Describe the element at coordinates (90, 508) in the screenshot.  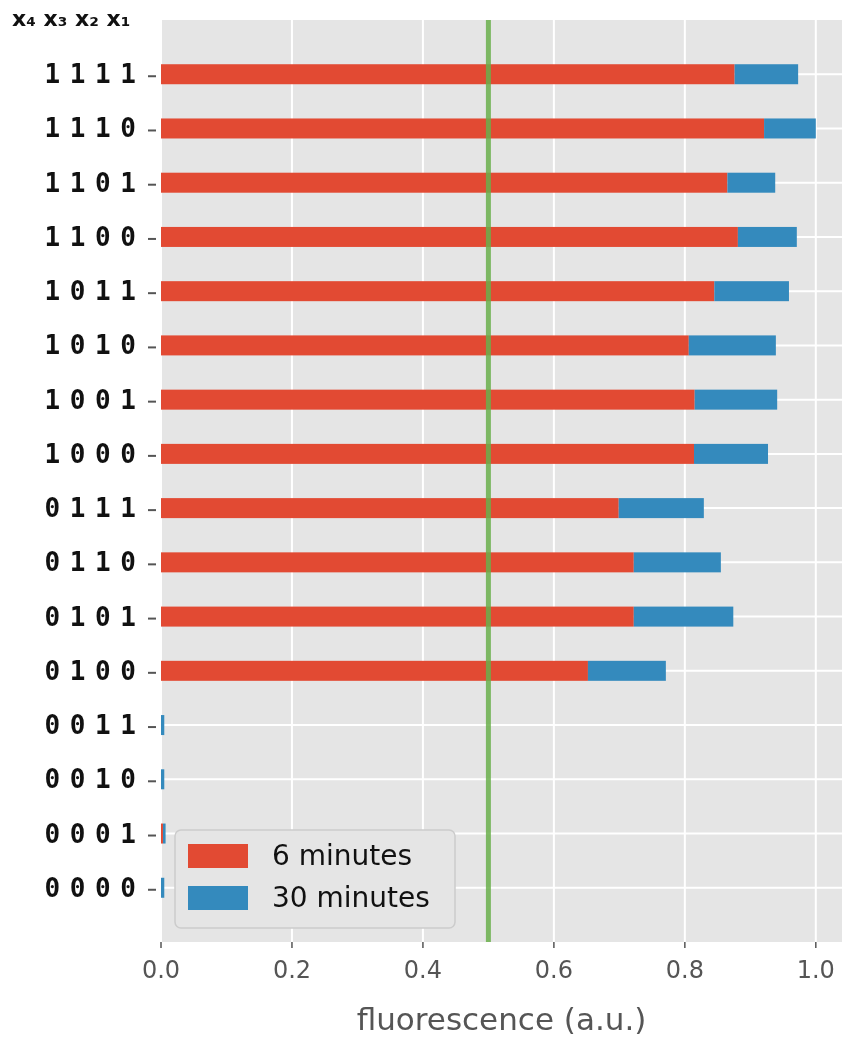
I see `y-tick-label: 0 1 1 1` at that location.